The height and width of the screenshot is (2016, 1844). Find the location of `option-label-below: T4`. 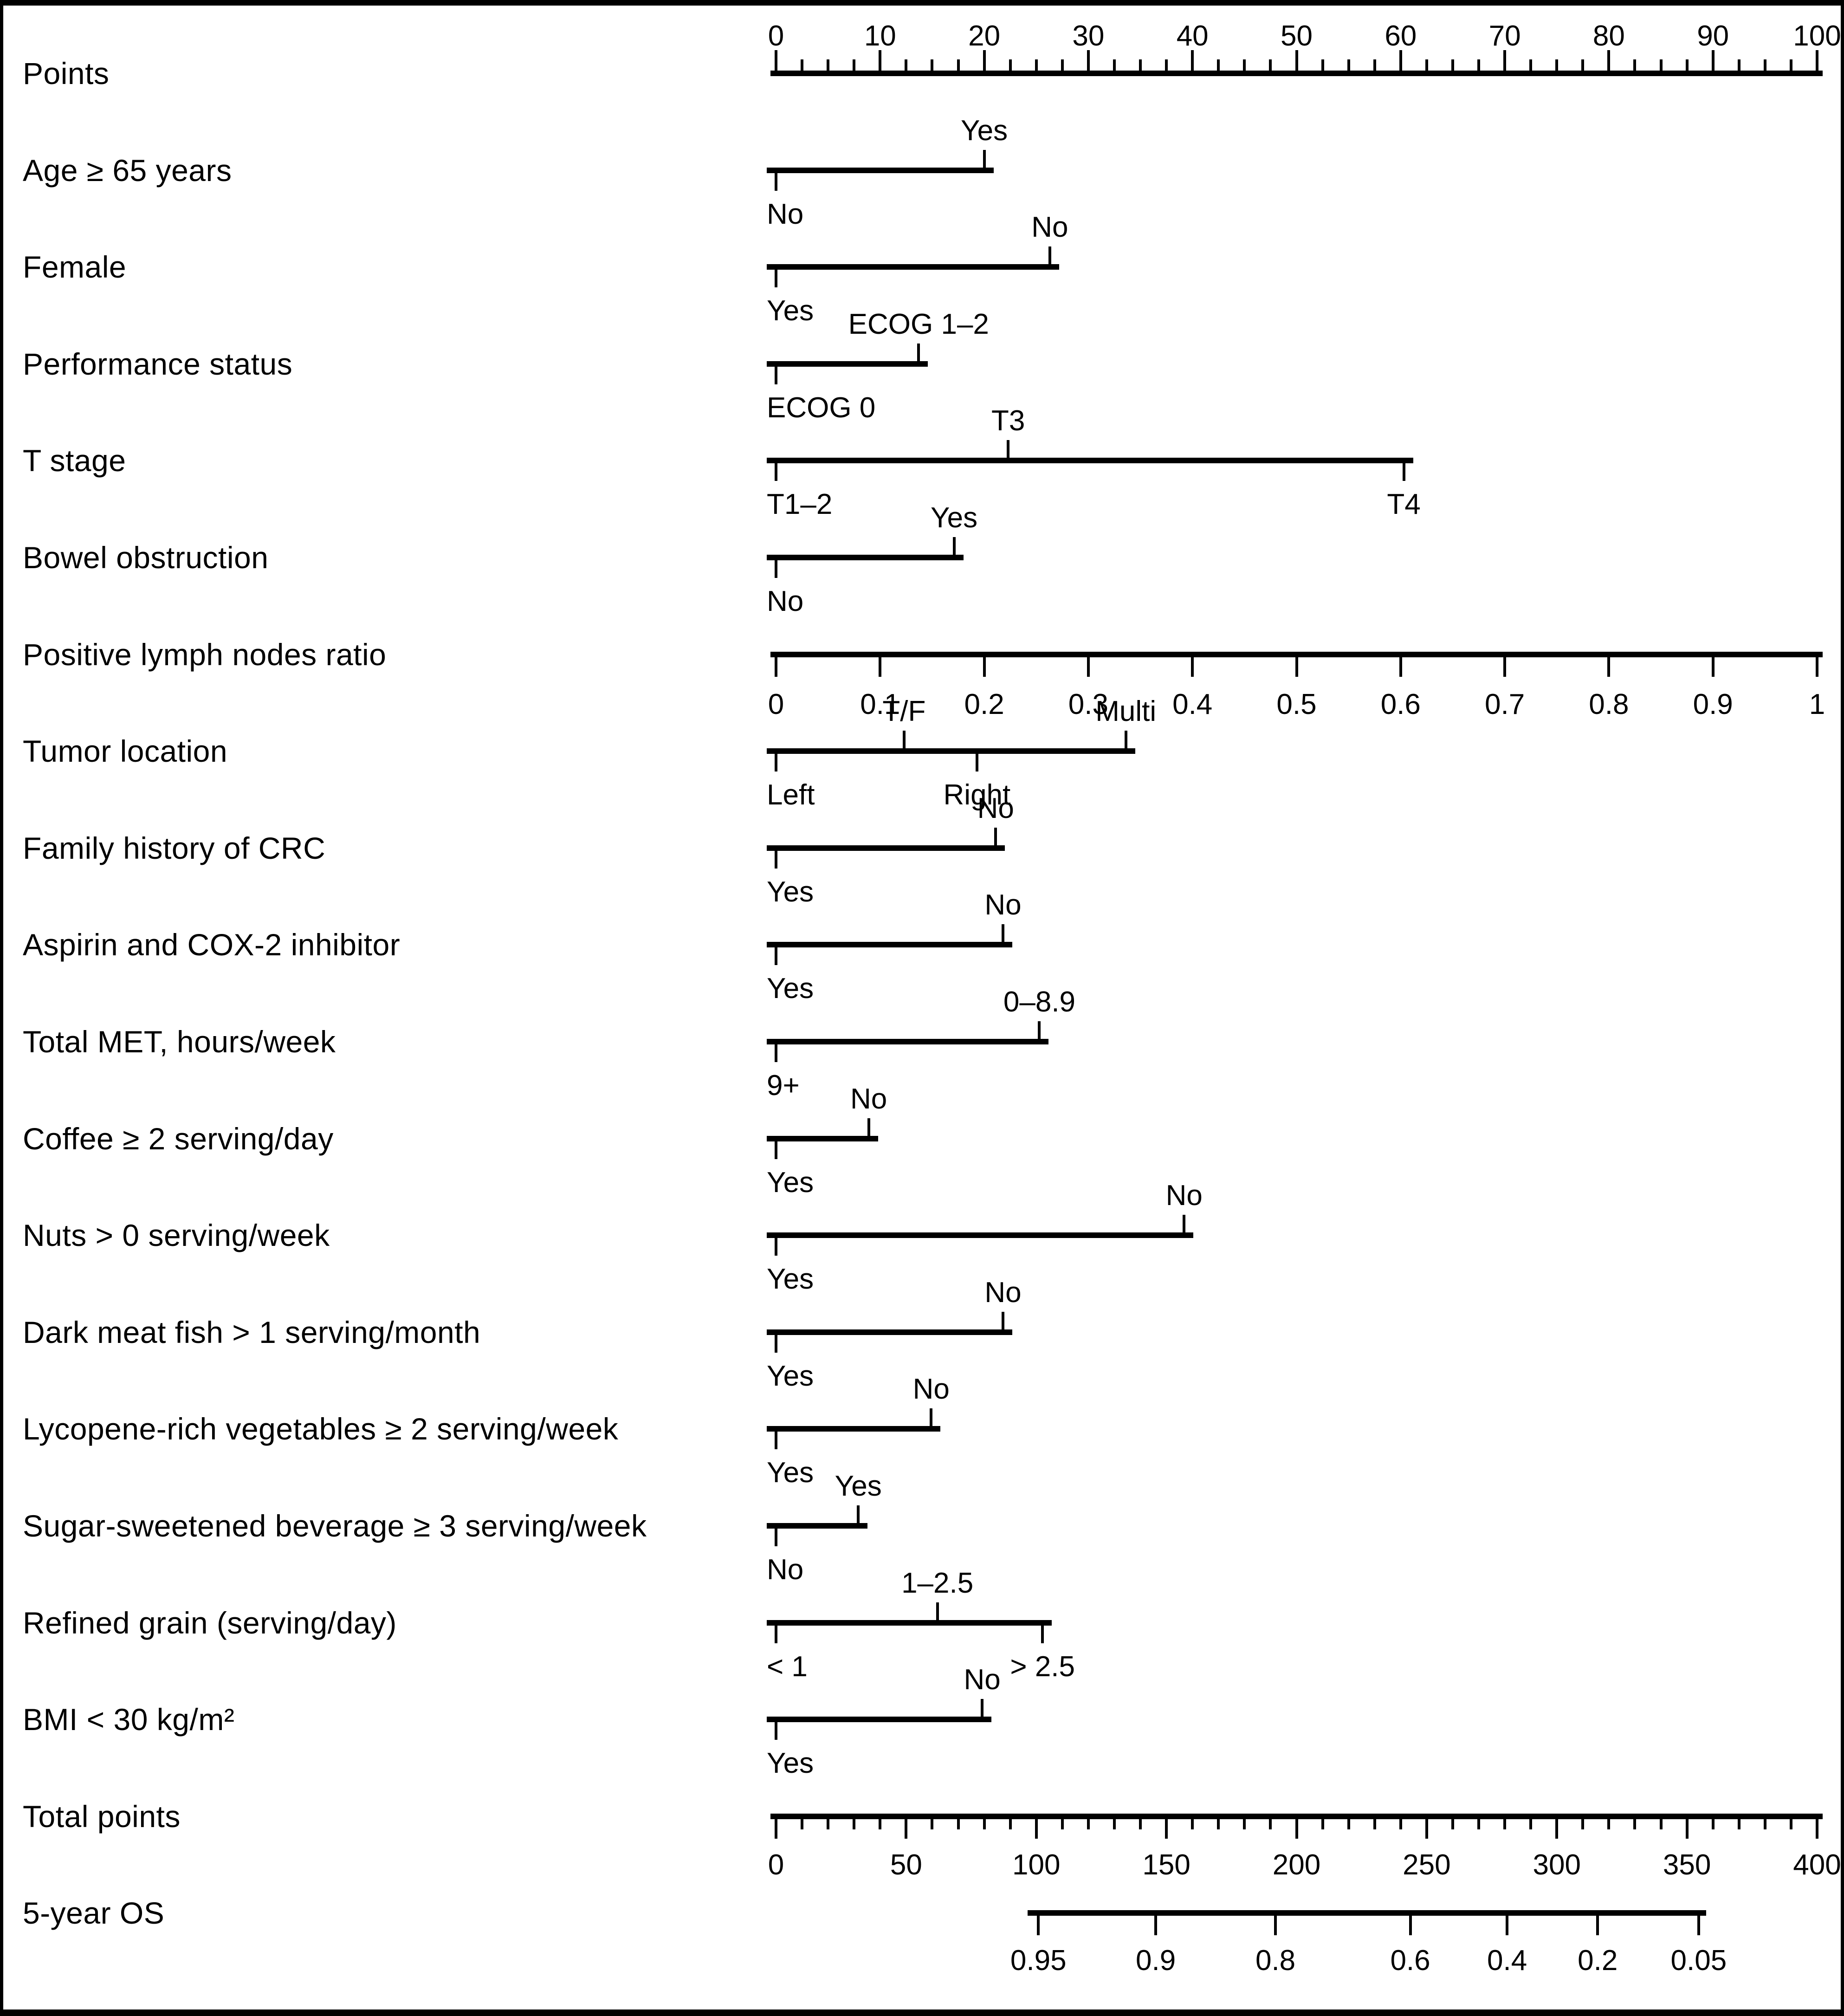

option-label-below: T4 is located at coordinates (1404, 504).